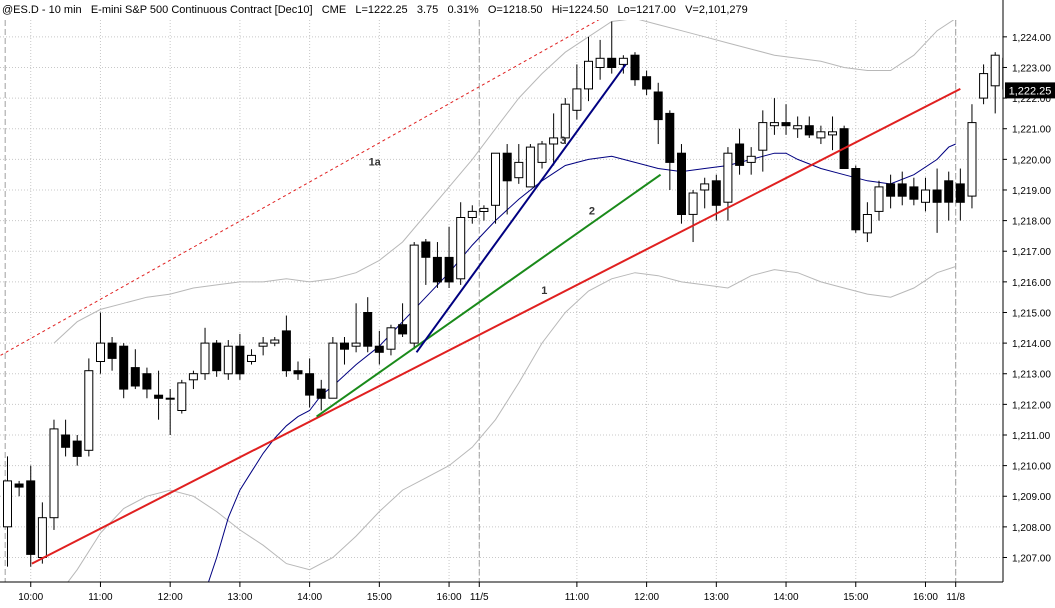 The width and height of the screenshot is (1055, 608). I want to click on header-symbol: @ES.D - 10 min, so click(42, 10).